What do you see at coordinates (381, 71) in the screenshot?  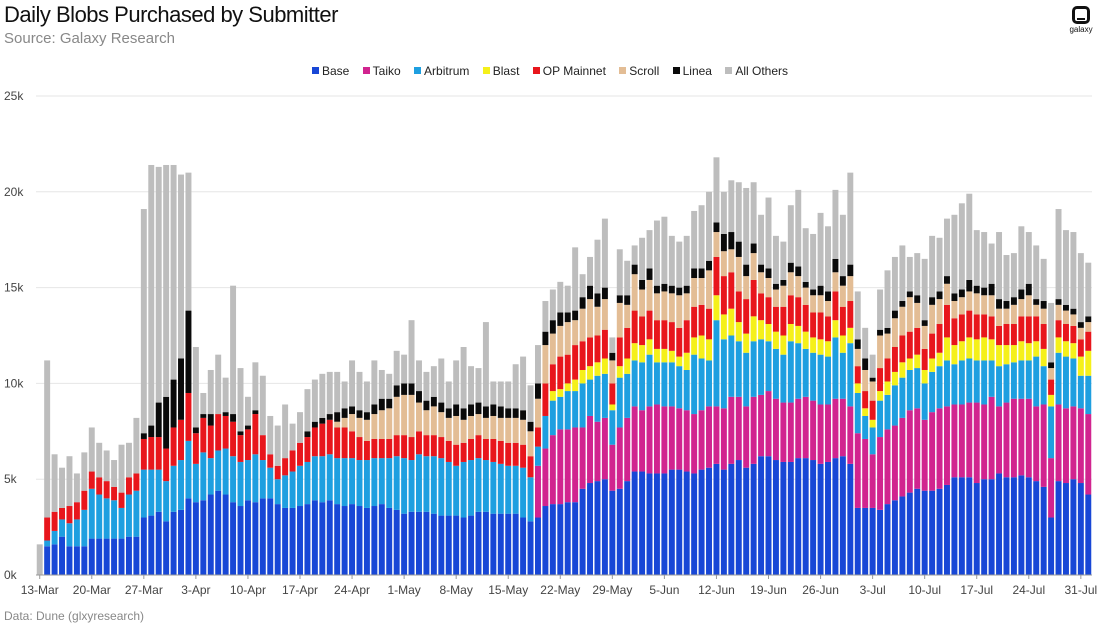 I see `legend-item-taiko: Taiko` at bounding box center [381, 71].